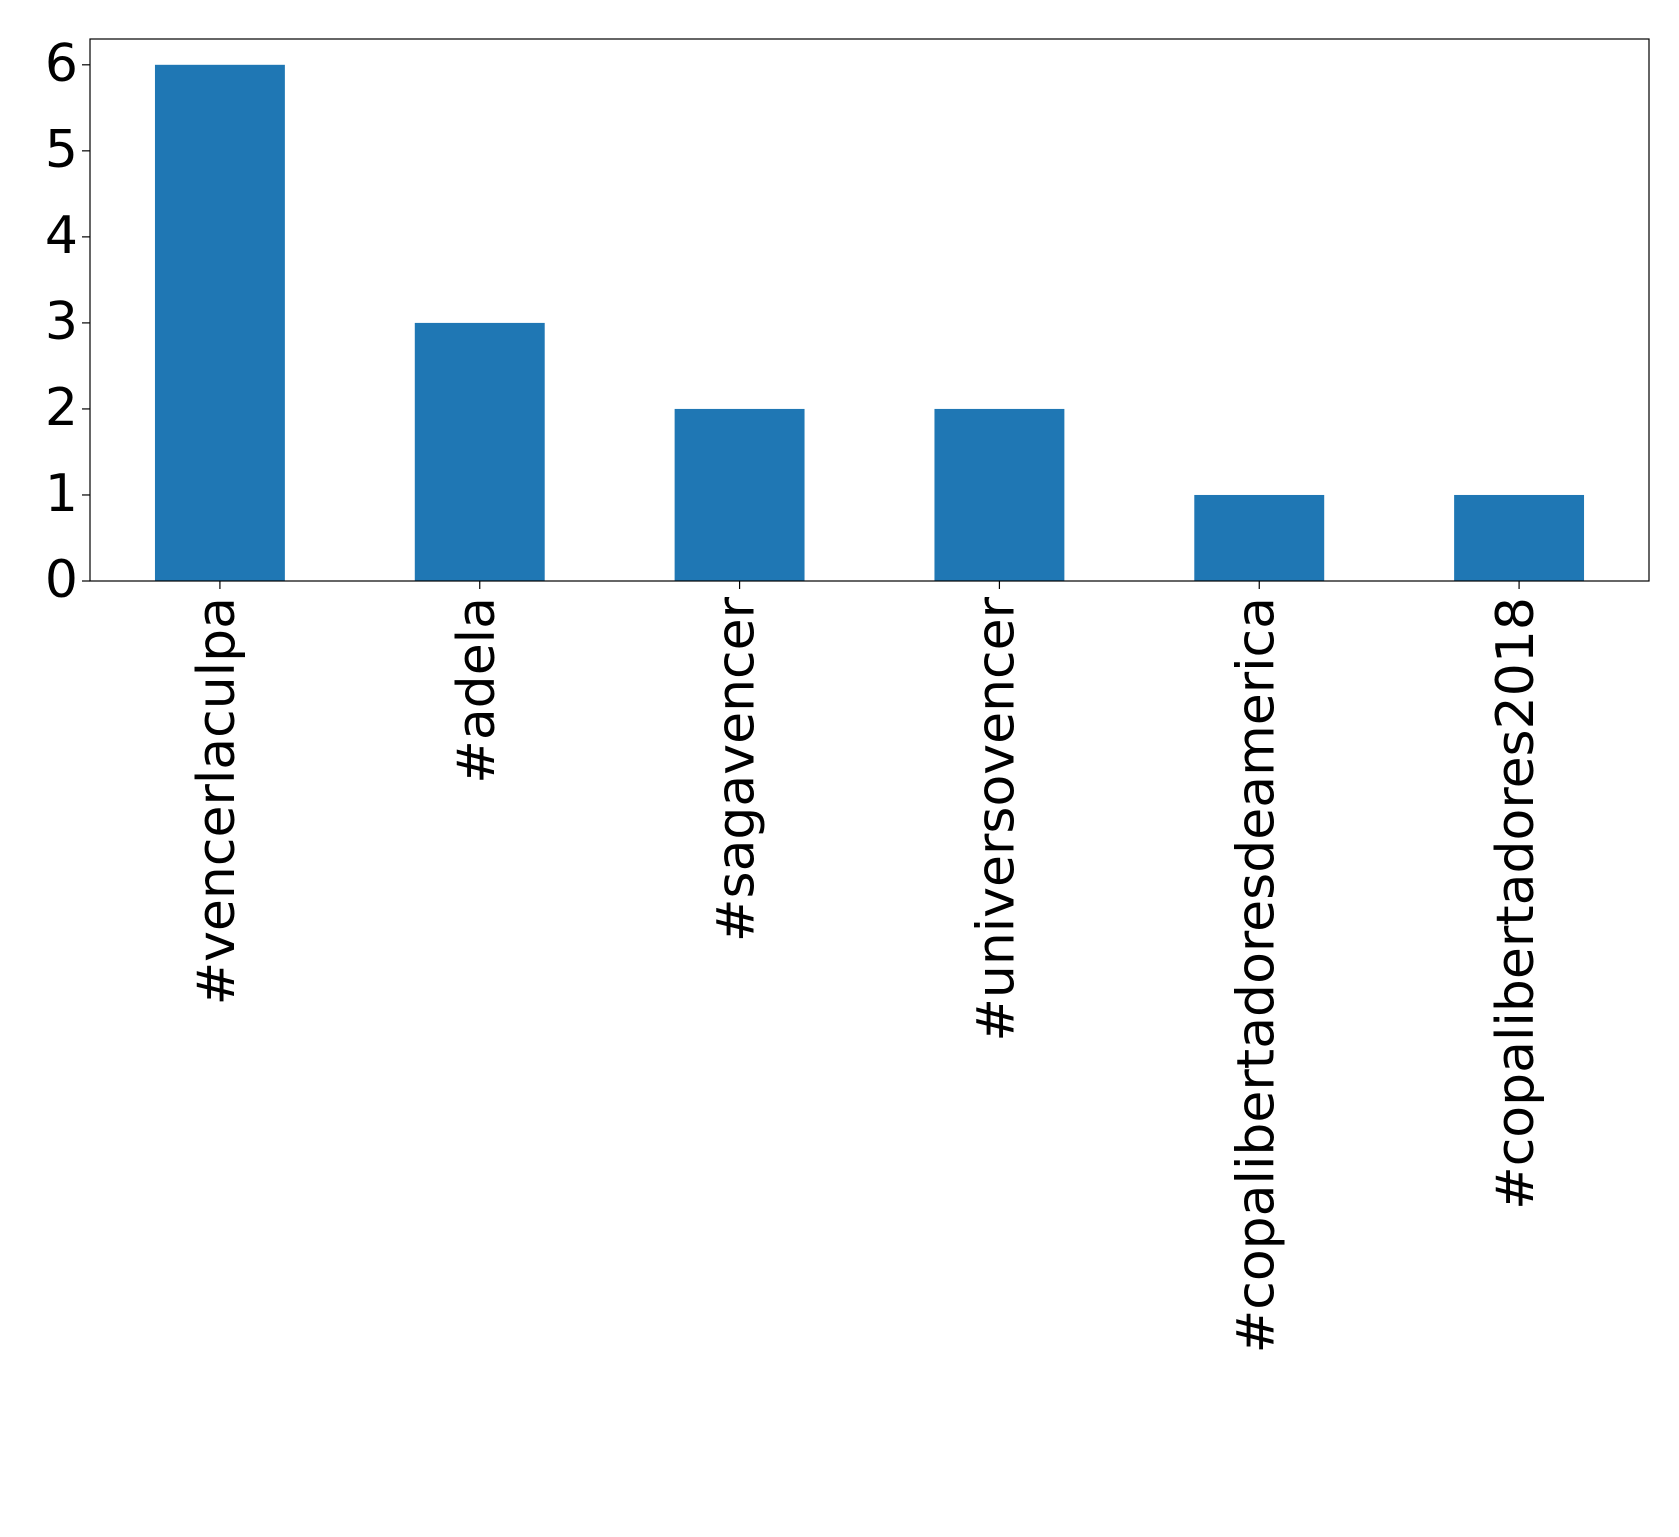 The image size is (1679, 1537). I want to click on y-tick-label: 4, so click(61, 236).